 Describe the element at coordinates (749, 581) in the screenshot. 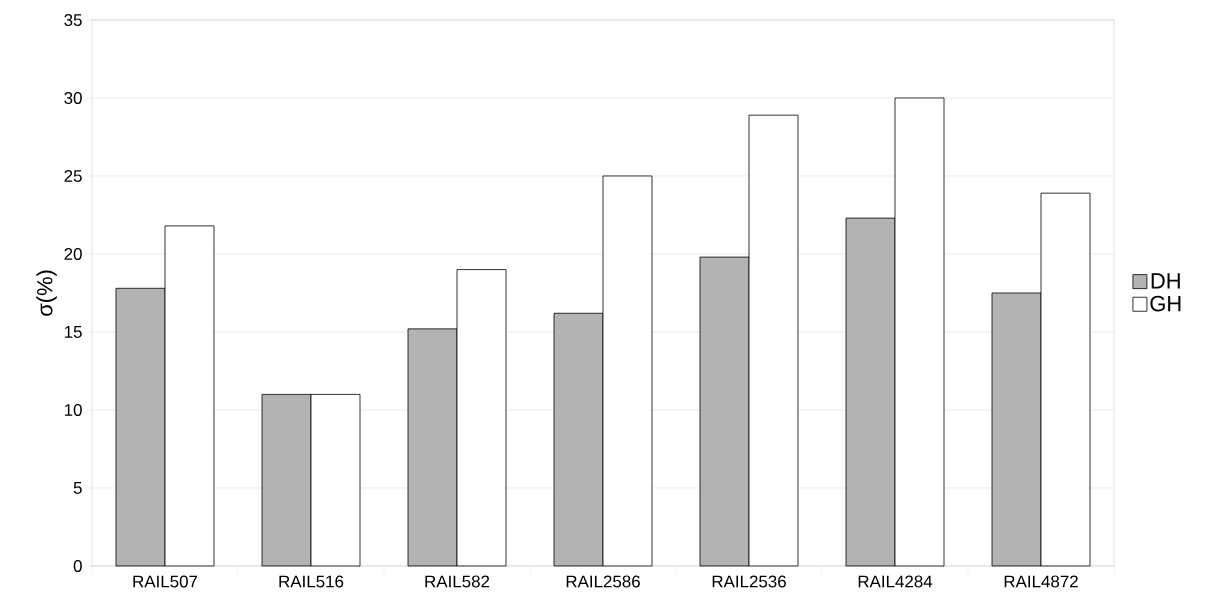

I see `x-tick-label: RAIL2536` at that location.